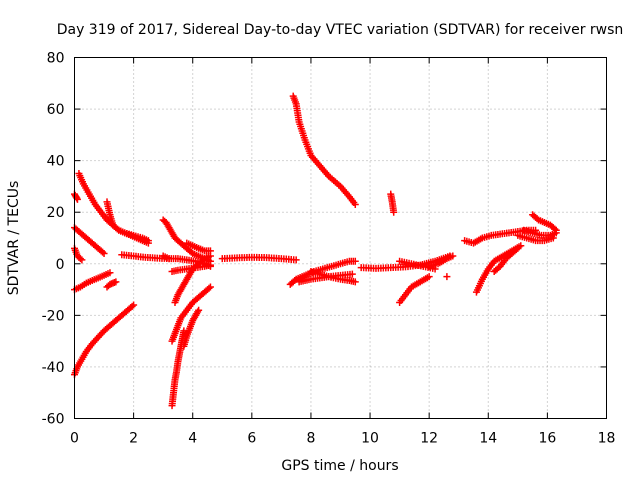 The image size is (640, 480). I want to click on x-tick-label: 6, so click(251, 439).